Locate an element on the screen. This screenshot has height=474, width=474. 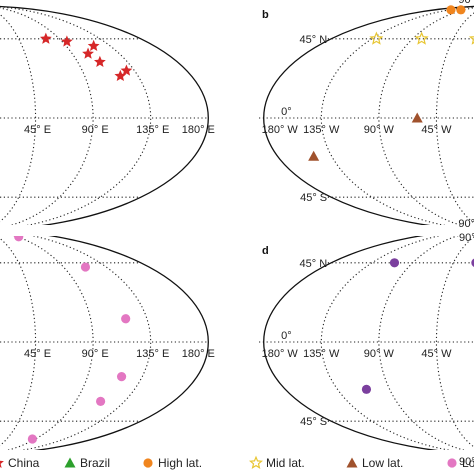
legend-item: China is located at coordinates (20, 463).